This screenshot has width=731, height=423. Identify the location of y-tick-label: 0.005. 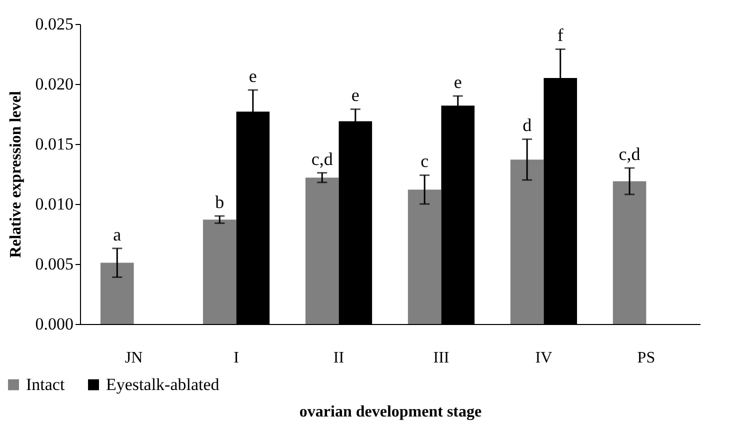
(54, 264).